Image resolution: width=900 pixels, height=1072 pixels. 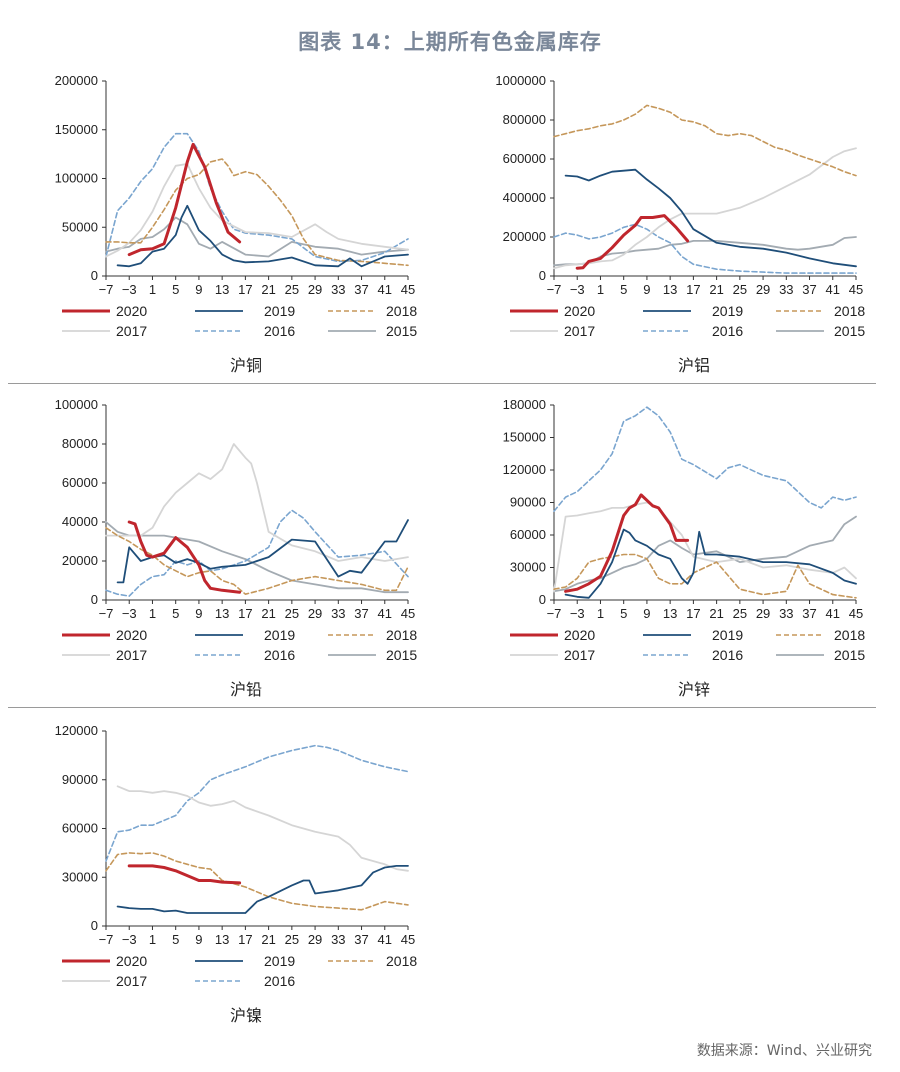 What do you see at coordinates (694, 689) in the screenshot?
I see `chart-title: 沪锌` at bounding box center [694, 689].